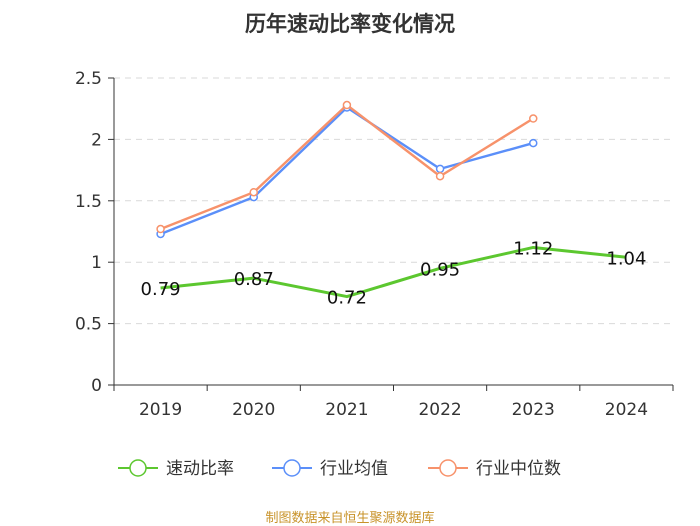 The image size is (700, 526). I want to click on chart-title: 历年速动比率变化情况, so click(350, 24).